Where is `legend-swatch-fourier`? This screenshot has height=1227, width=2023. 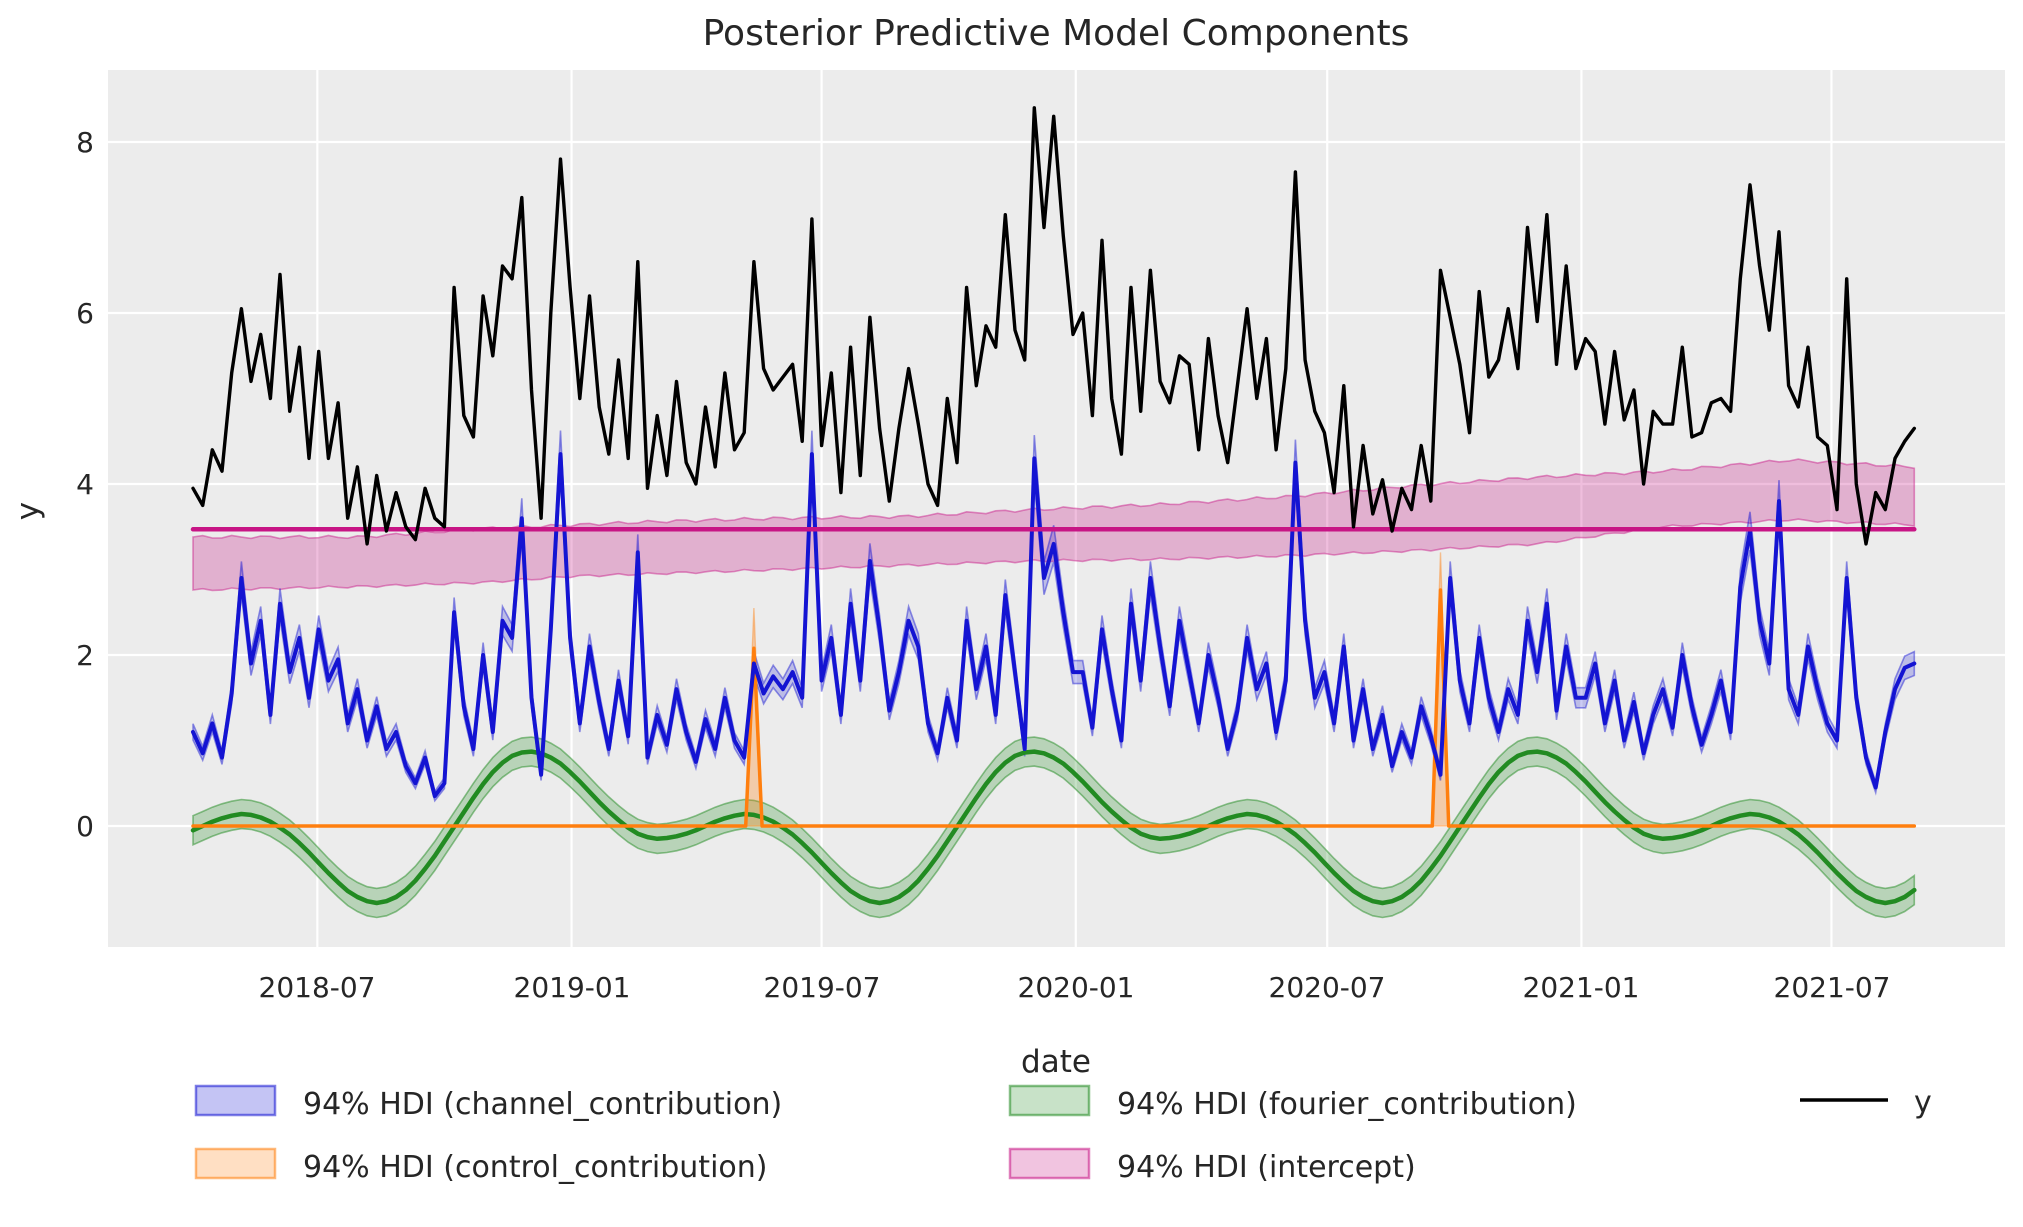
legend-swatch-fourier is located at coordinates (1049, 1100).